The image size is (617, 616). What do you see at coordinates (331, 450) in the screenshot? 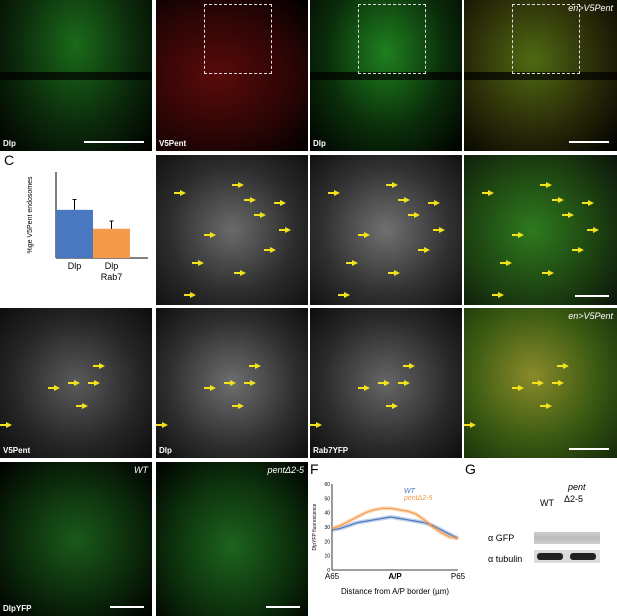
I see `label-rab7yfp: Rab7YFP` at bounding box center [331, 450].